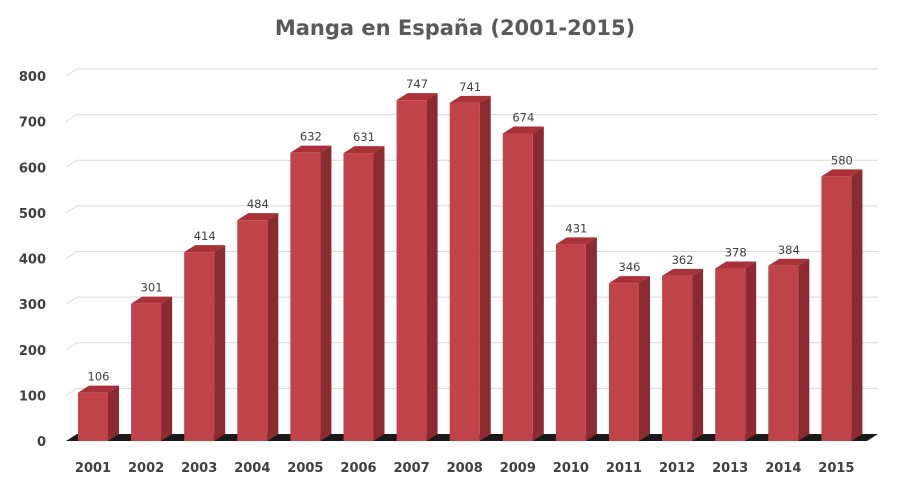  What do you see at coordinates (783, 468) in the screenshot?
I see `x-tick-label: 2014` at bounding box center [783, 468].